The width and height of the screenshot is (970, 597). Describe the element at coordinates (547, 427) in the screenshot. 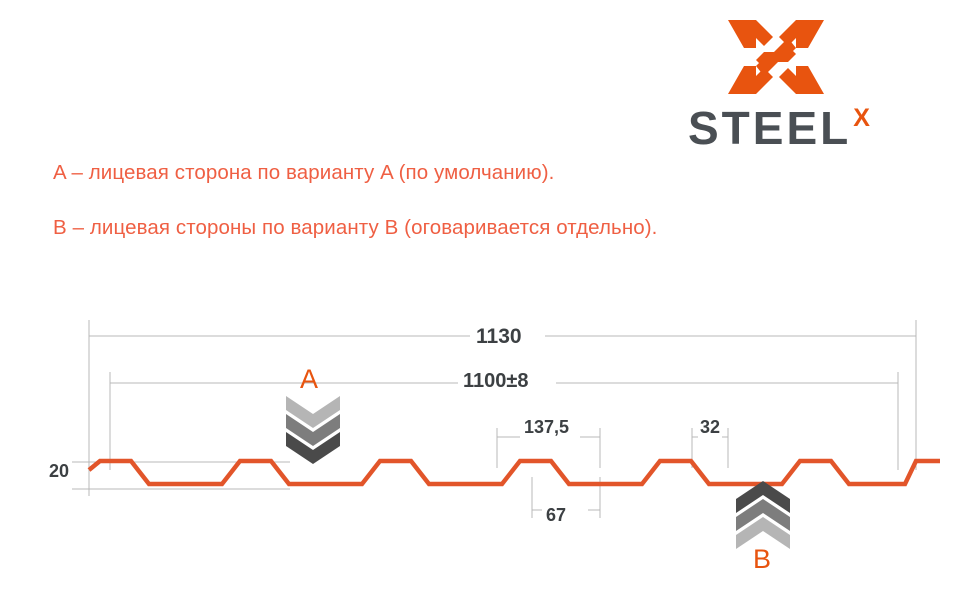

I see `dimension-label-pitch: 137,5` at that location.